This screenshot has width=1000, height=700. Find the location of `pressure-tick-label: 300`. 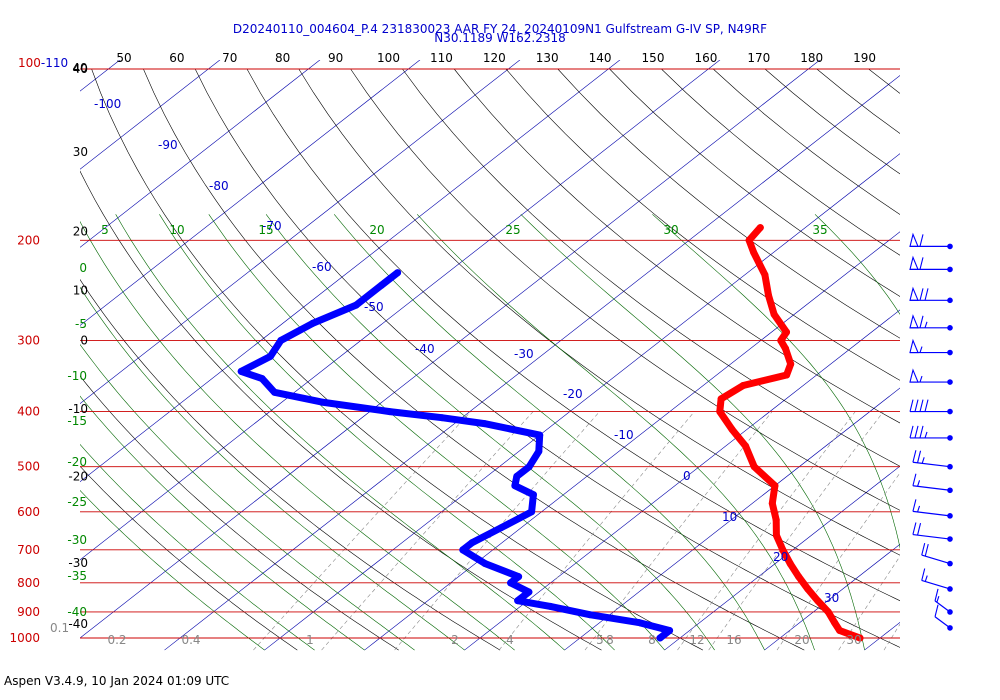

pressure-tick-label: 300 is located at coordinates (28, 340).